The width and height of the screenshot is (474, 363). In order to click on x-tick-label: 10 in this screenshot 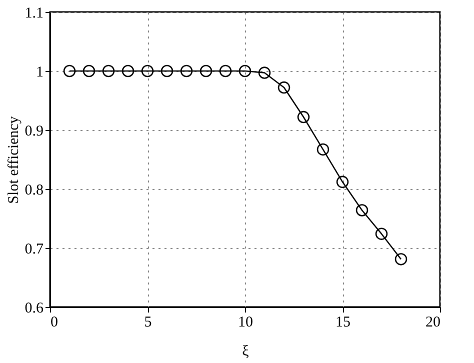, I will do `click(245, 322)`.